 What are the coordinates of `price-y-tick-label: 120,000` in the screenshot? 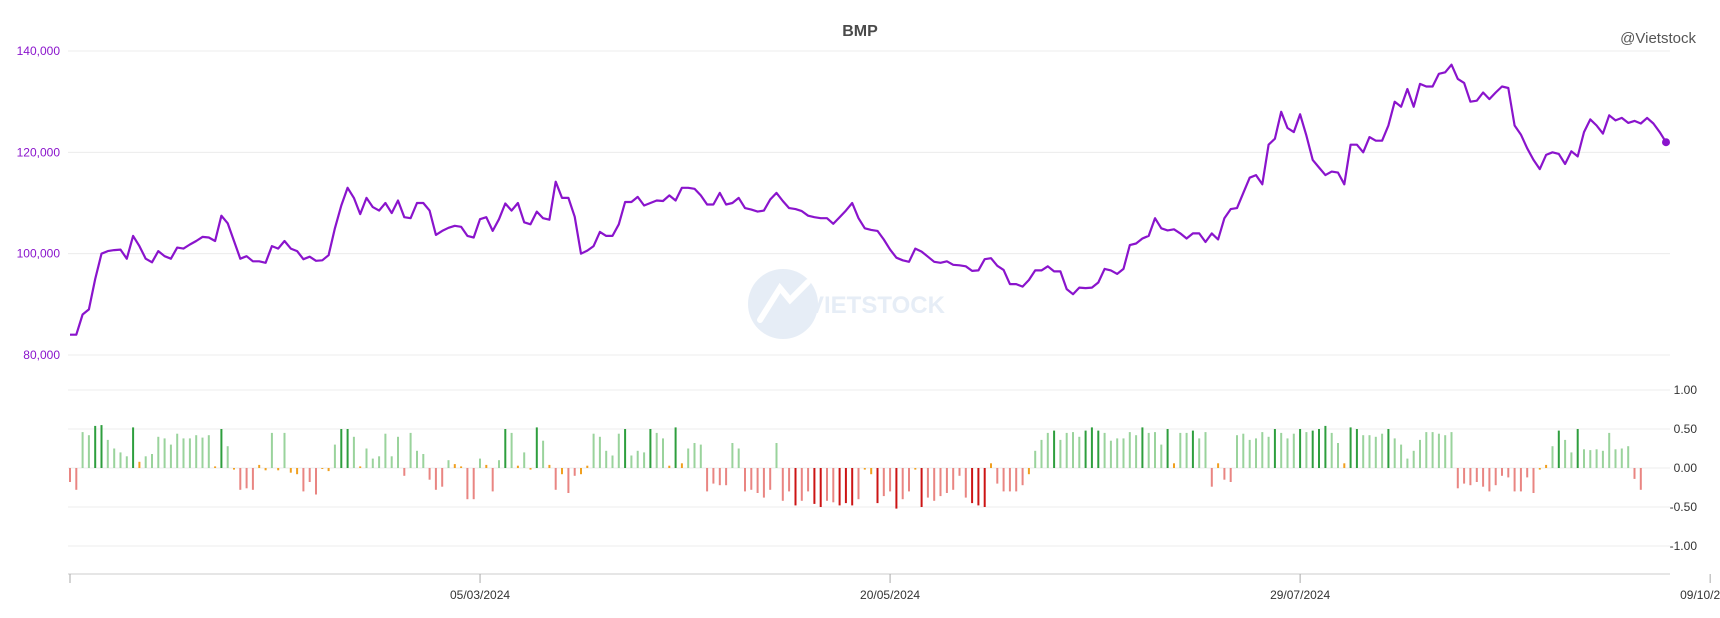 It's located at (39, 152).